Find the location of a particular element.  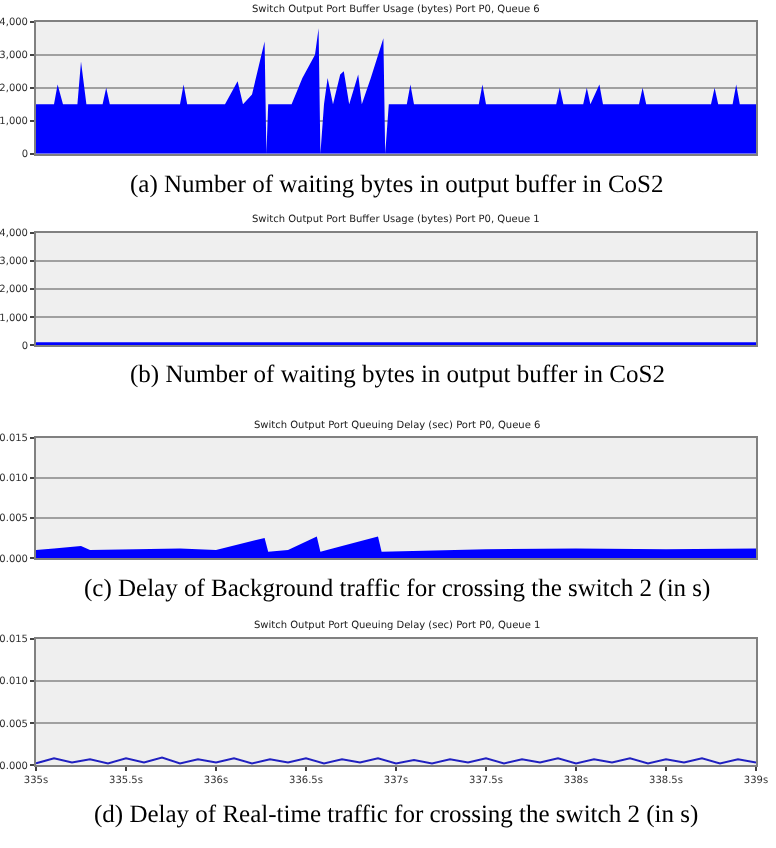

text: (a) Number of waiting bytes in output buffer in CoS2 is located at coordinates (397, 184).